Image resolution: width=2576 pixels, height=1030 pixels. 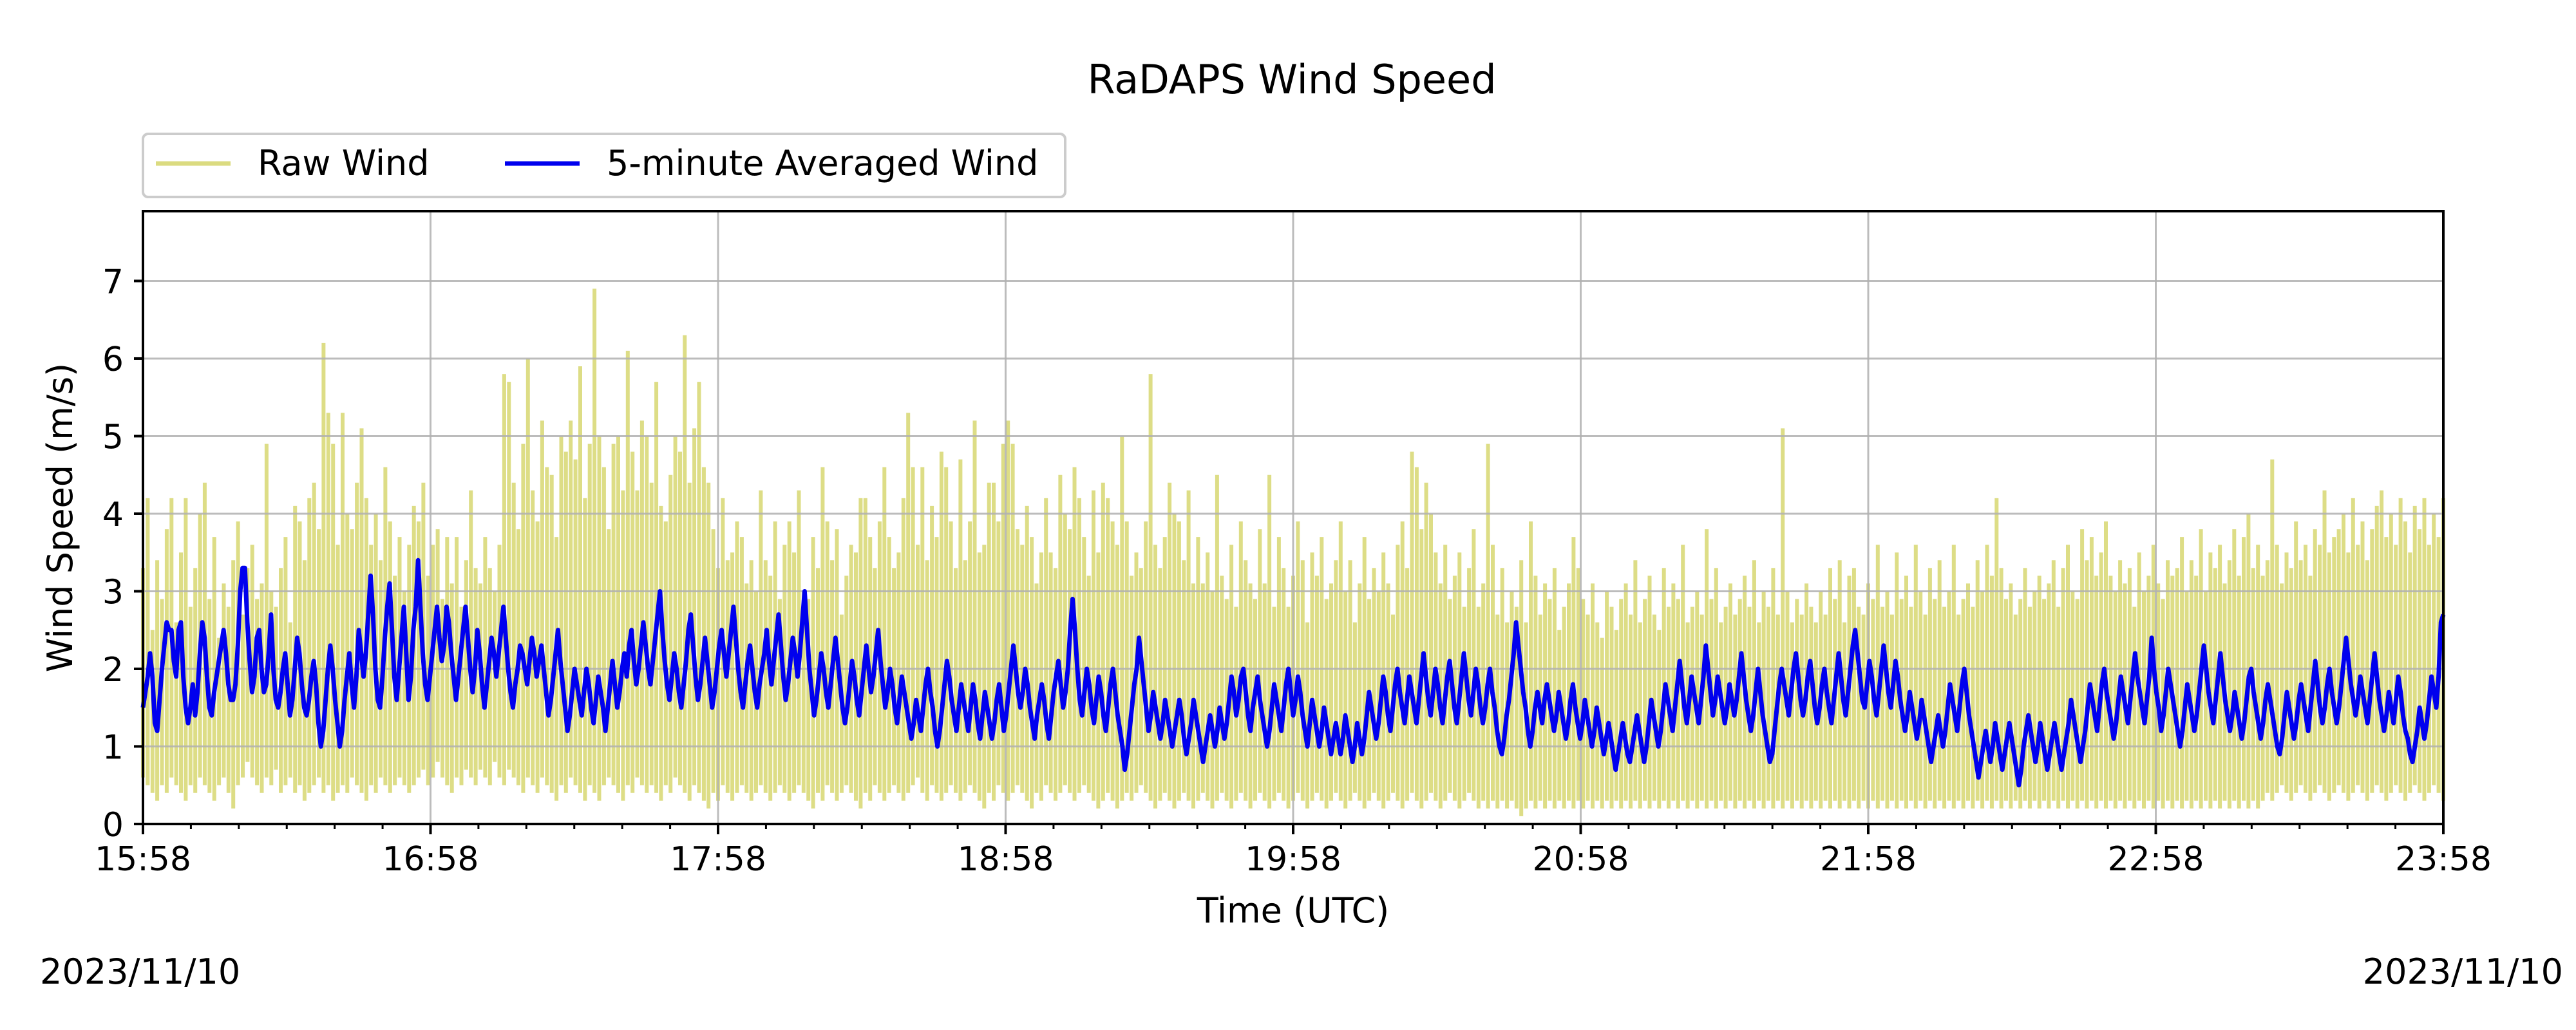 I want to click on x-tick-label: 23:58, so click(x=2443, y=860).